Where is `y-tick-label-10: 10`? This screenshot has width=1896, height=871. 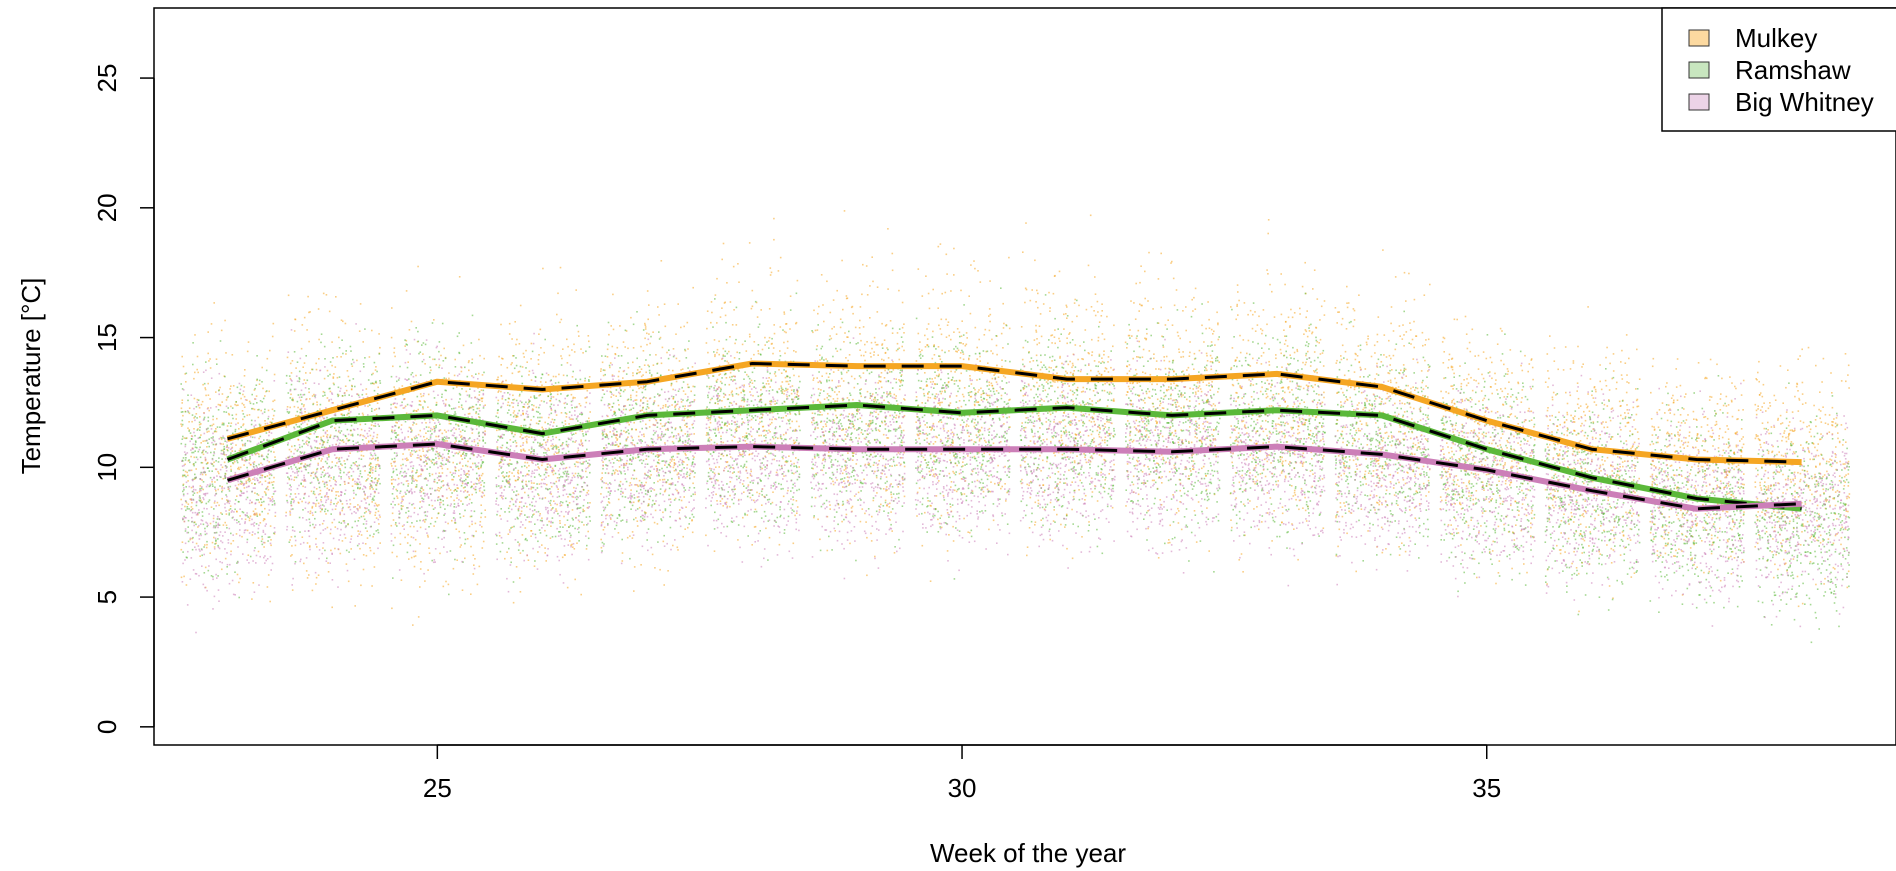 y-tick-label-10: 10 is located at coordinates (107, 467).